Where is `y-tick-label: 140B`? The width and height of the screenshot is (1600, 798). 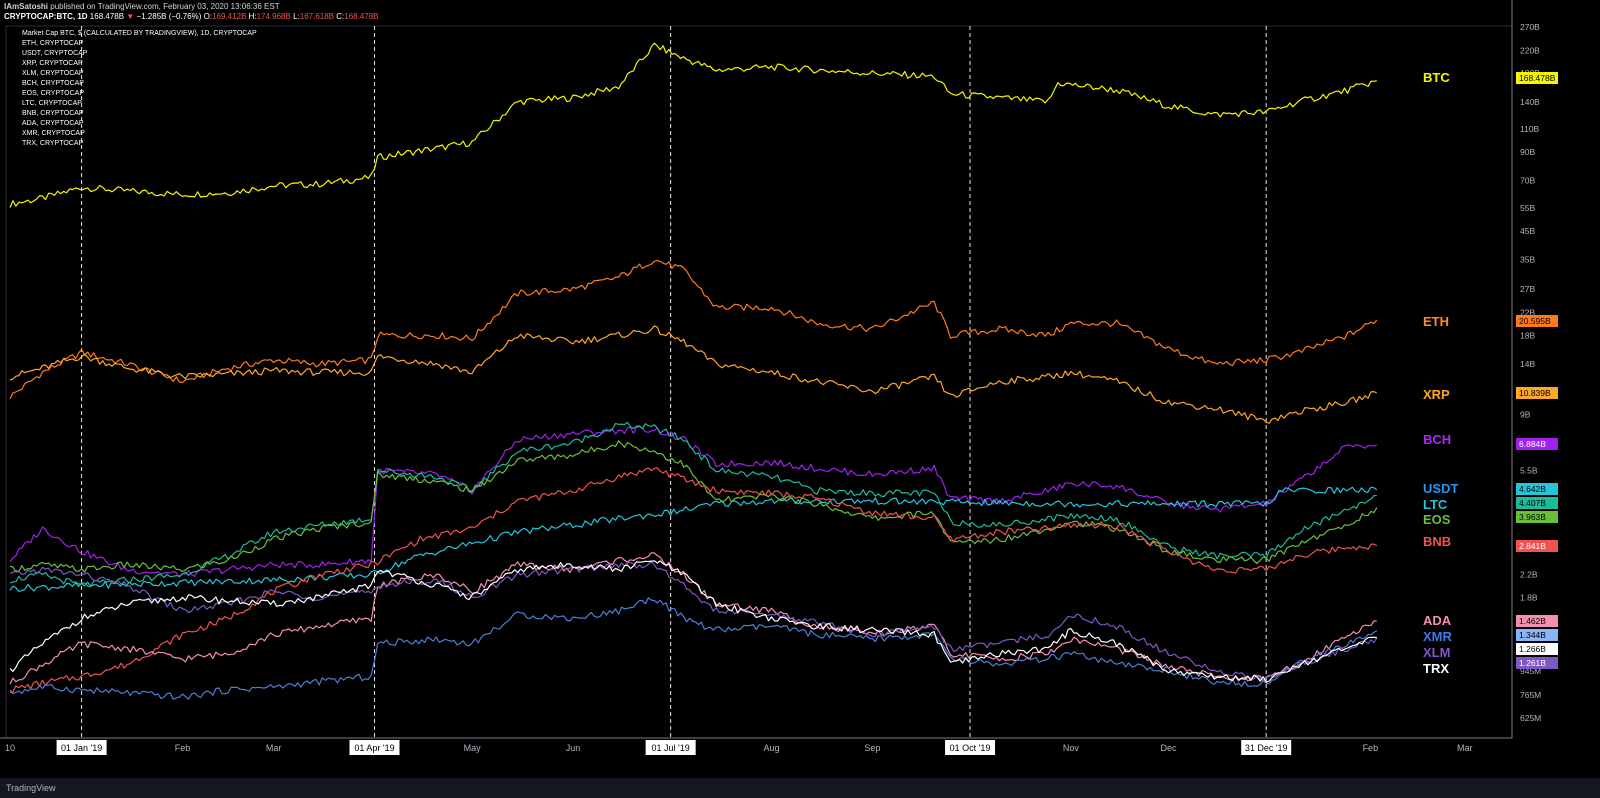 y-tick-label: 140B is located at coordinates (1530, 102).